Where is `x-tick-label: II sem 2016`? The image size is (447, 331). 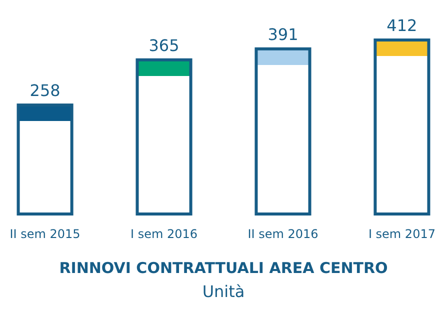 x-tick-label: II sem 2016 is located at coordinates (283, 234).